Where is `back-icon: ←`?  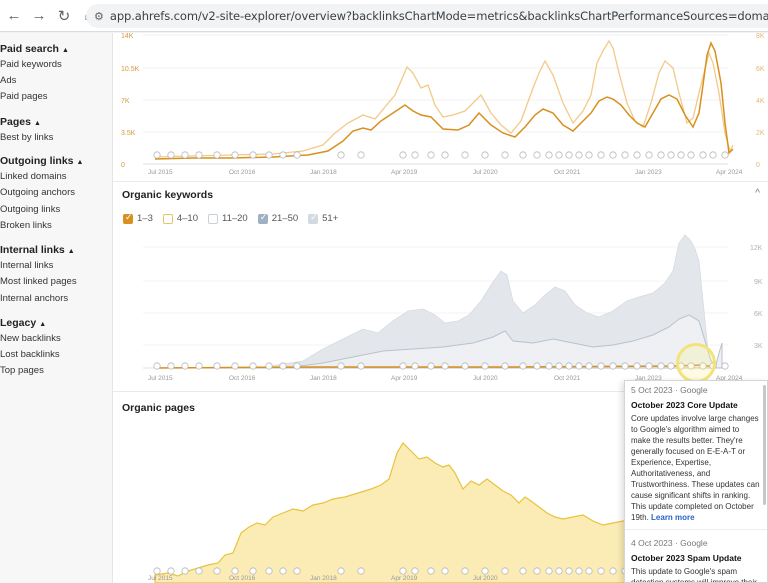
back-icon: ← is located at coordinates (14, 15).